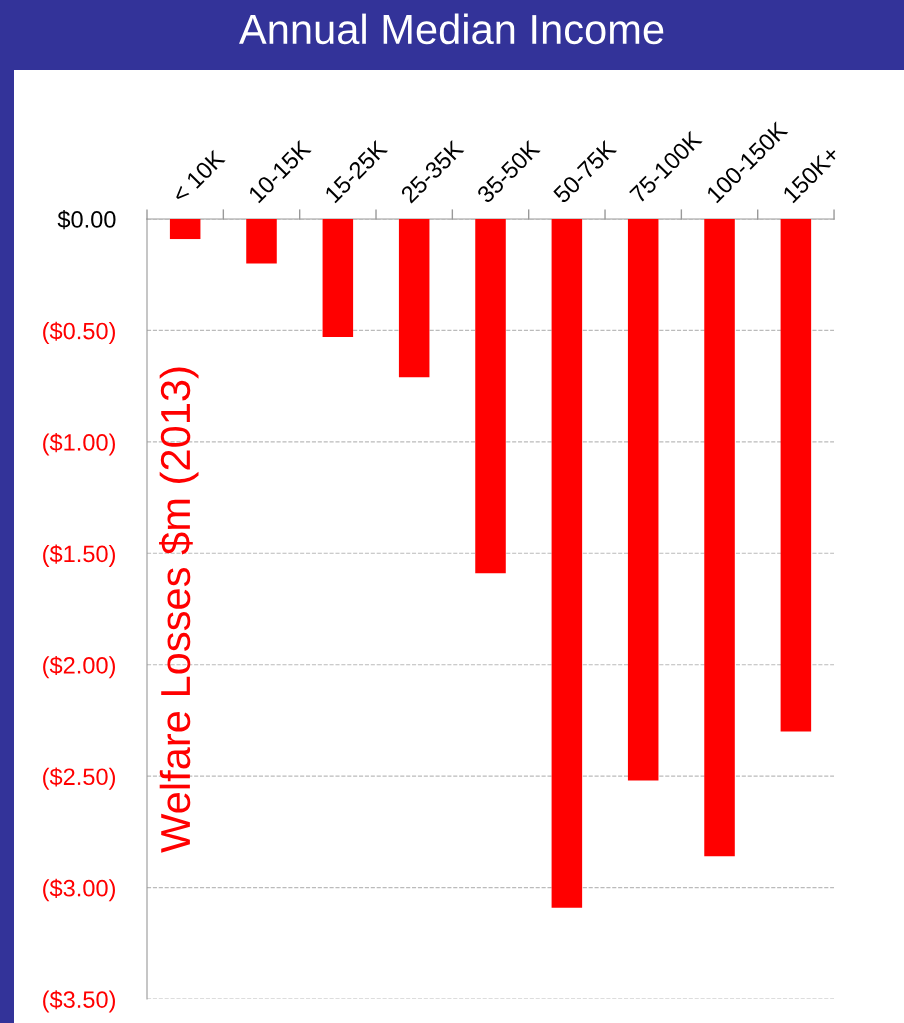  I want to click on chart-title: Annual Median Income, so click(451, 29).